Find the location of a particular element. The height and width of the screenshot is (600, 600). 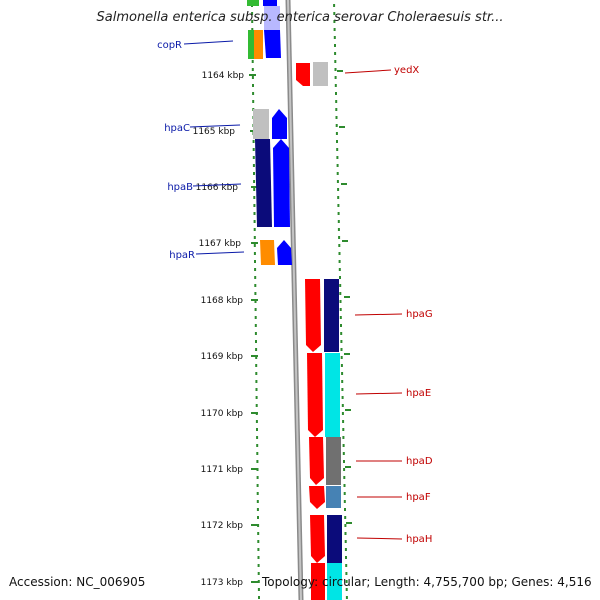

ruler-tick: 1172 kbp is located at coordinates (229, 526).